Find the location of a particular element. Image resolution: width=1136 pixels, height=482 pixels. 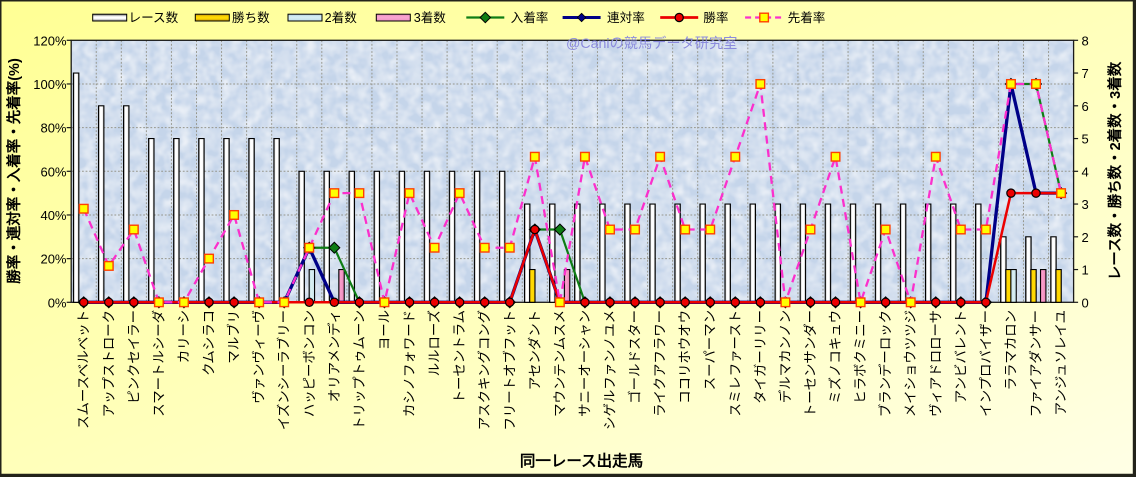

svg-text: アンジュソレイユ is located at coordinates (1061, 362).